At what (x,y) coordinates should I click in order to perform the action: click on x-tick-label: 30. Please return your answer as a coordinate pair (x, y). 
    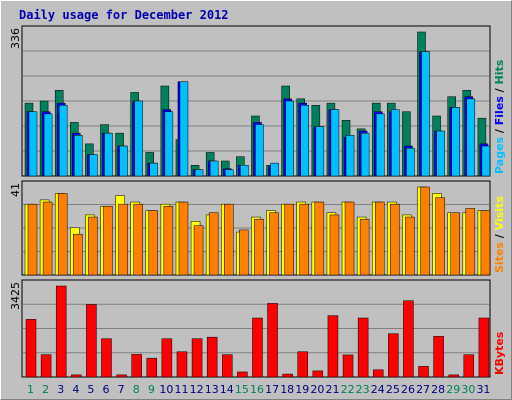
    Looking at the image, I should click on (468, 389).